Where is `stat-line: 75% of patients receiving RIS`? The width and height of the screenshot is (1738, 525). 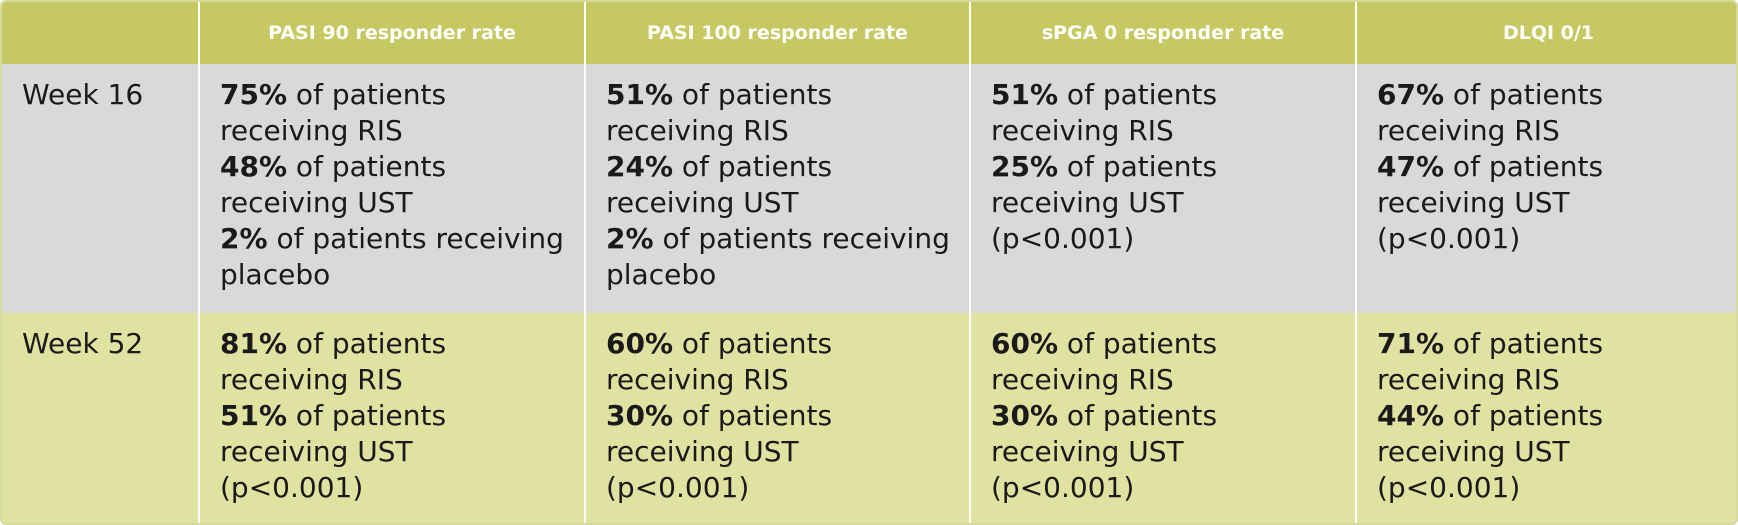 stat-line: 75% of patients receiving RIS is located at coordinates (397, 113).